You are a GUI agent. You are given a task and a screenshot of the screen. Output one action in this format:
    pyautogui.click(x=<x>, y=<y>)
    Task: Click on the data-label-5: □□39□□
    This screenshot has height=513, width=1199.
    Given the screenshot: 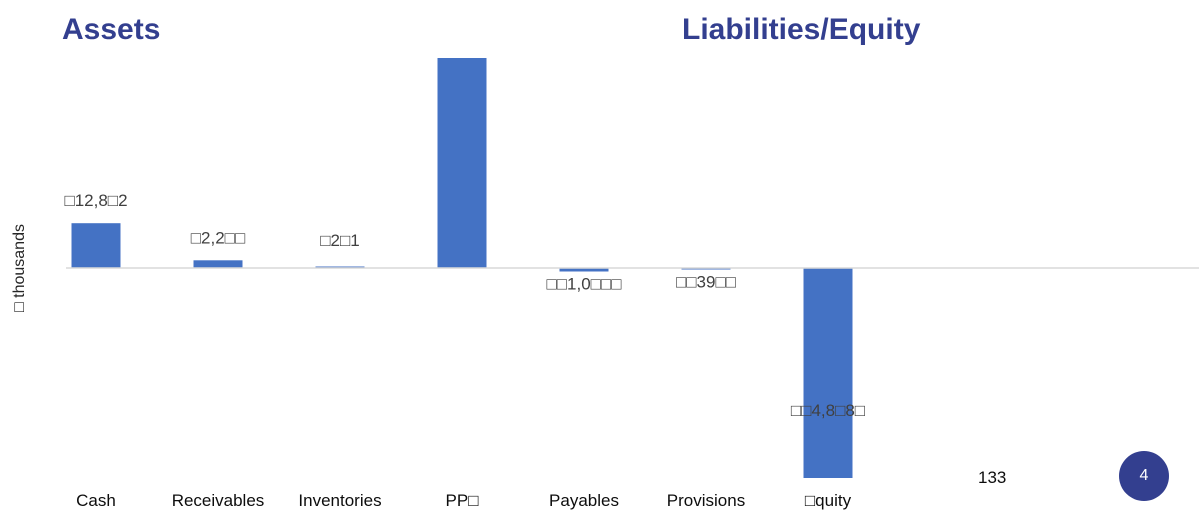 What is the action you would take?
    pyautogui.click(x=706, y=282)
    